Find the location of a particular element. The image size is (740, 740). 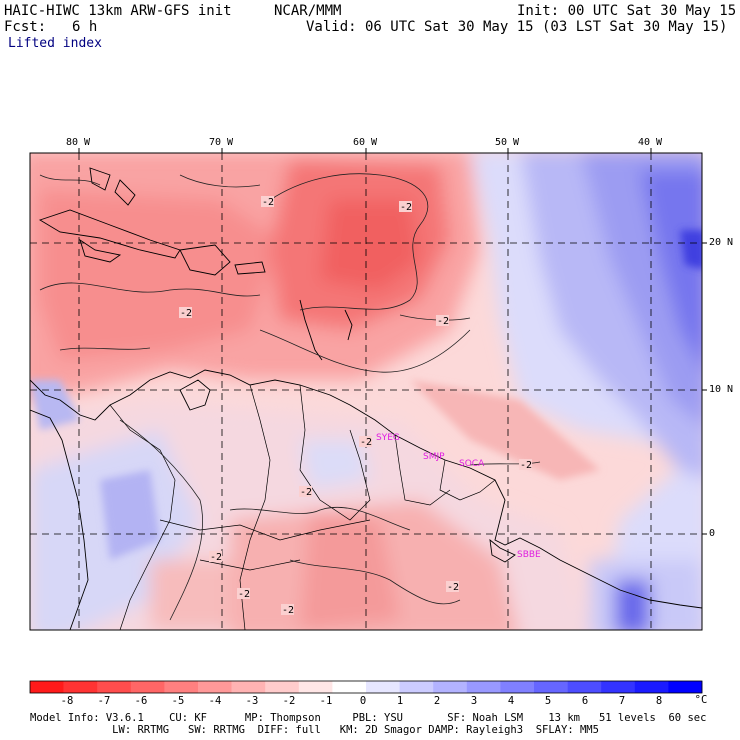

colorbar-label: 3 is located at coordinates (474, 701).